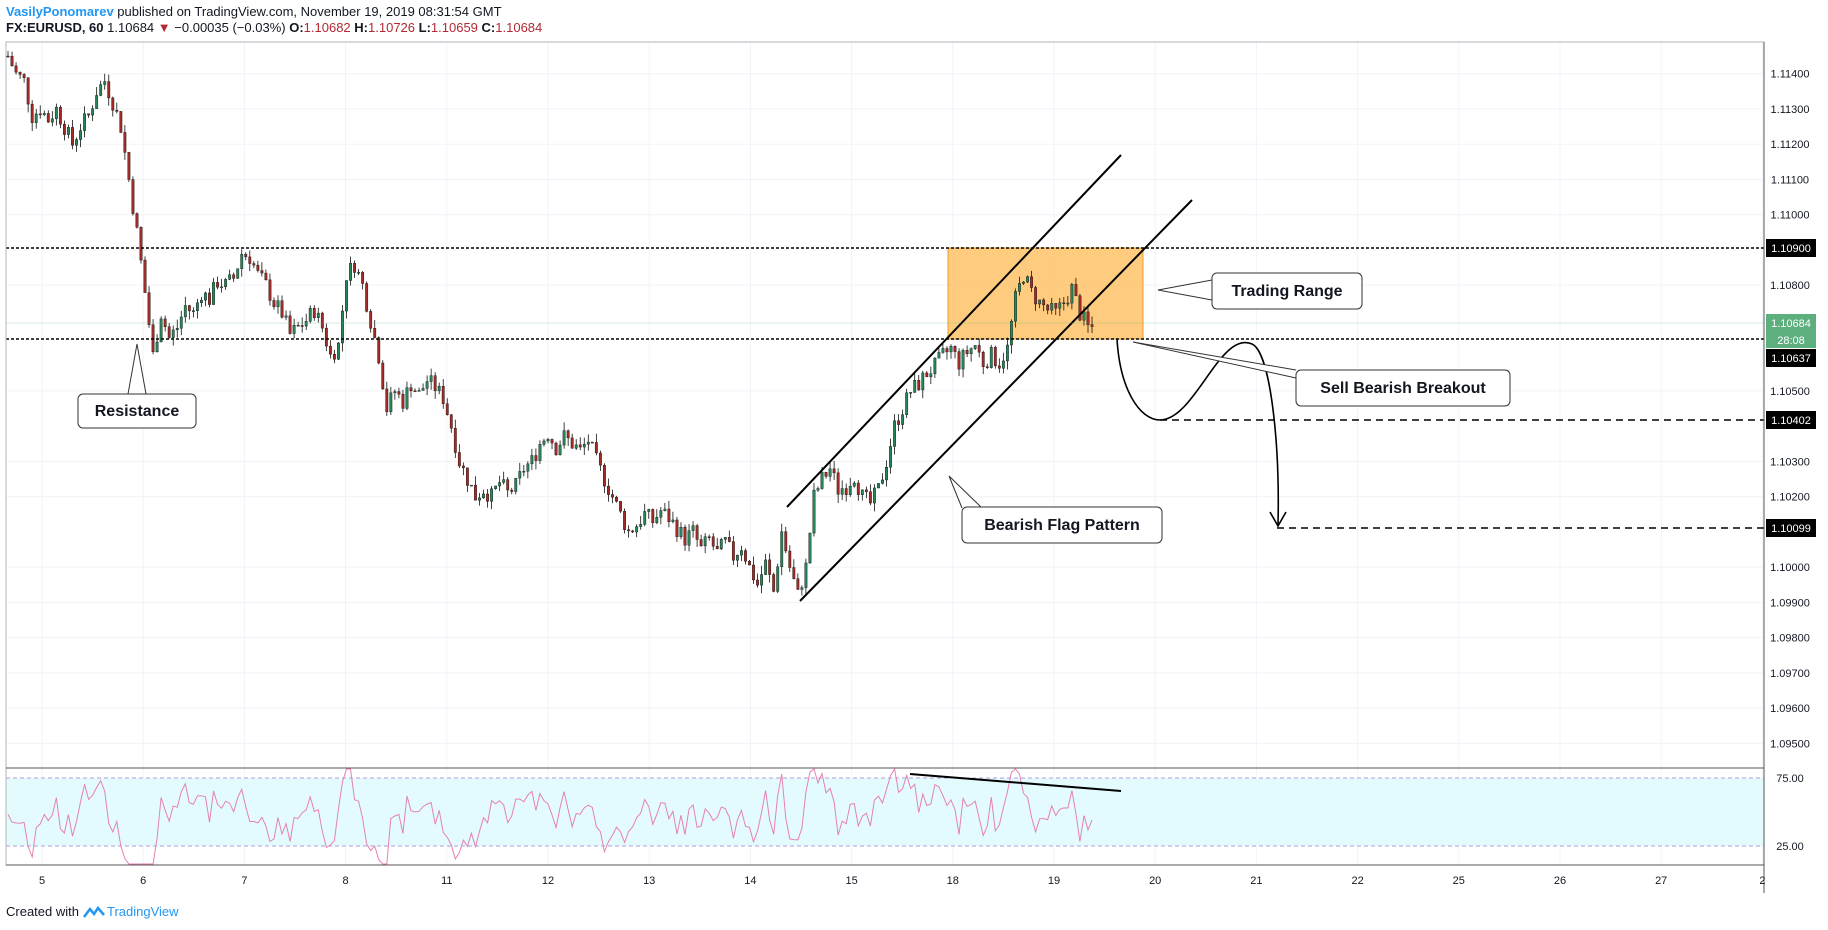 Image resolution: width=1828 pixels, height=930 pixels. I want to click on tradingview-brand-link: TradingView, so click(142, 911).